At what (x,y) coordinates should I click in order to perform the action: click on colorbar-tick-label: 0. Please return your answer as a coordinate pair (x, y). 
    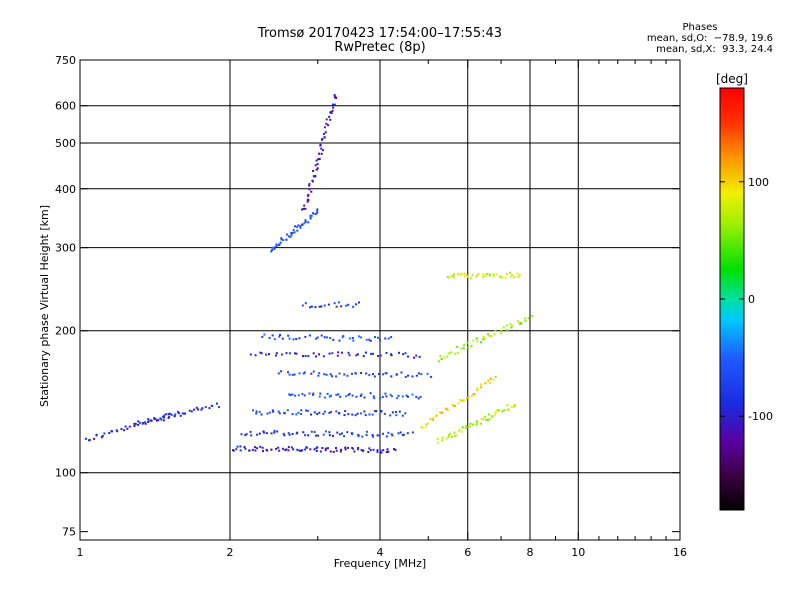
    Looking at the image, I should click on (751, 299).